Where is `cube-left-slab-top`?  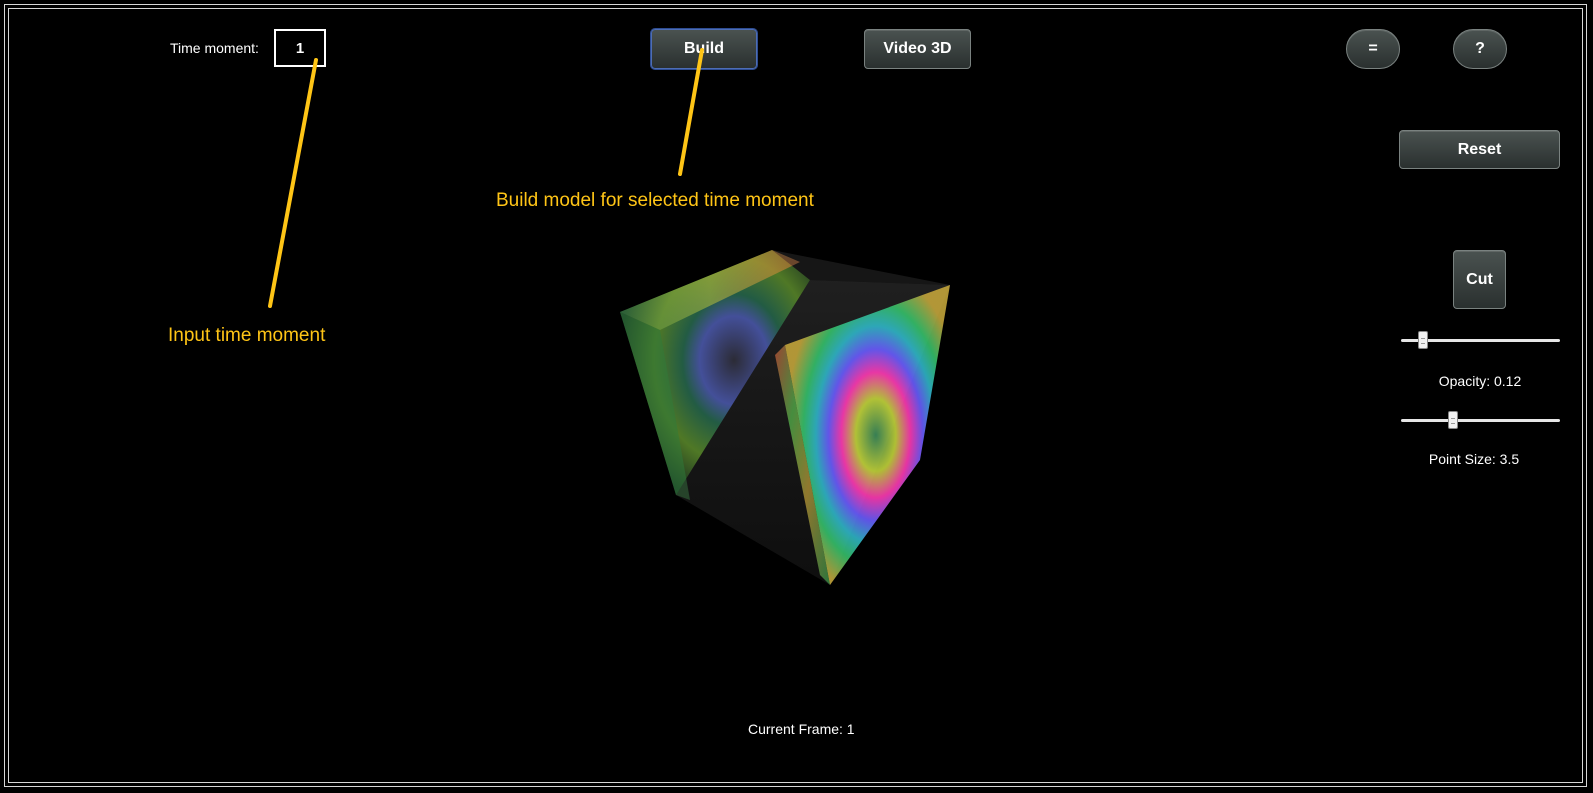 cube-left-slab-top is located at coordinates (710, 290).